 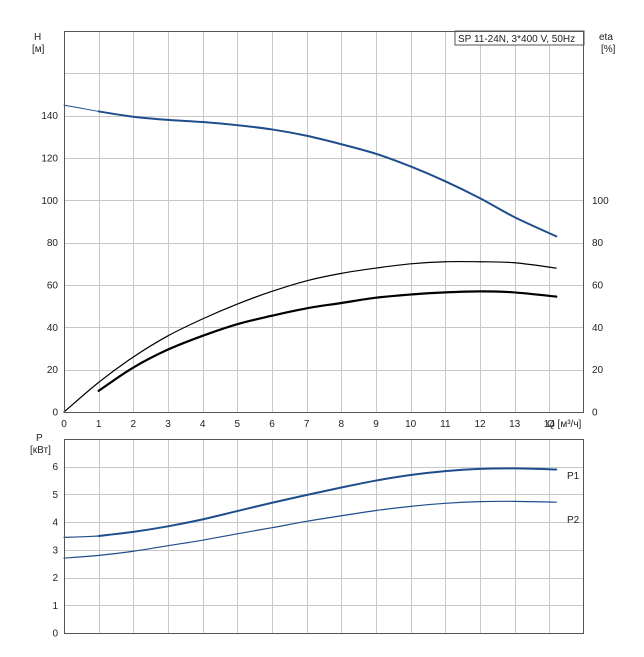 I want to click on y-right-tick-label: 40, so click(x=598, y=328).